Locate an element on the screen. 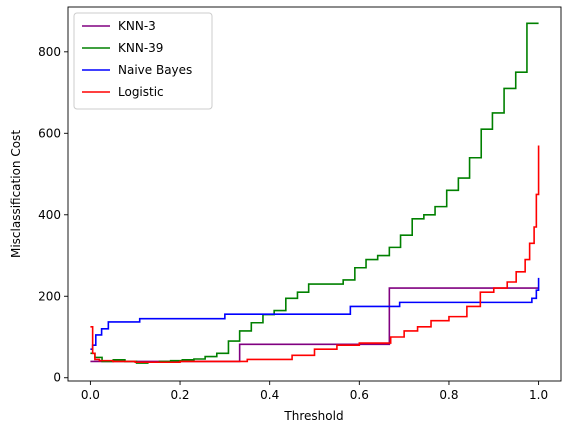 The height and width of the screenshot is (432, 571). y-tick-label: 800 is located at coordinates (49, 52).